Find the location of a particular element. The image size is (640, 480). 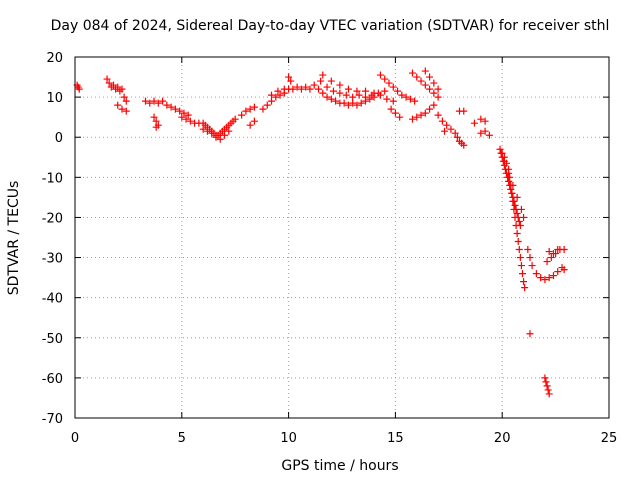

y-tick-label: 0 is located at coordinates (59, 138).